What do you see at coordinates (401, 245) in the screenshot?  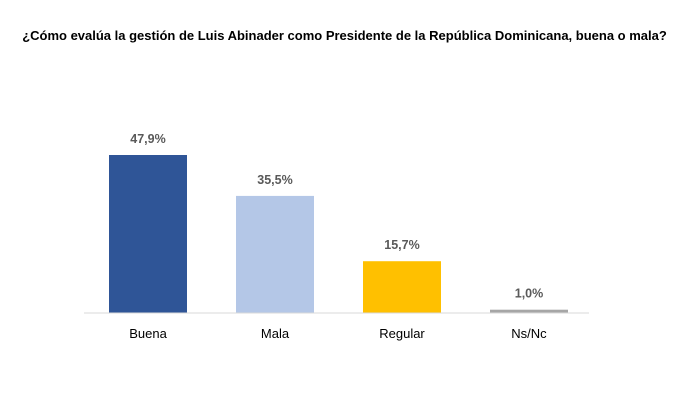 I see `data-label: 15,7%` at bounding box center [401, 245].